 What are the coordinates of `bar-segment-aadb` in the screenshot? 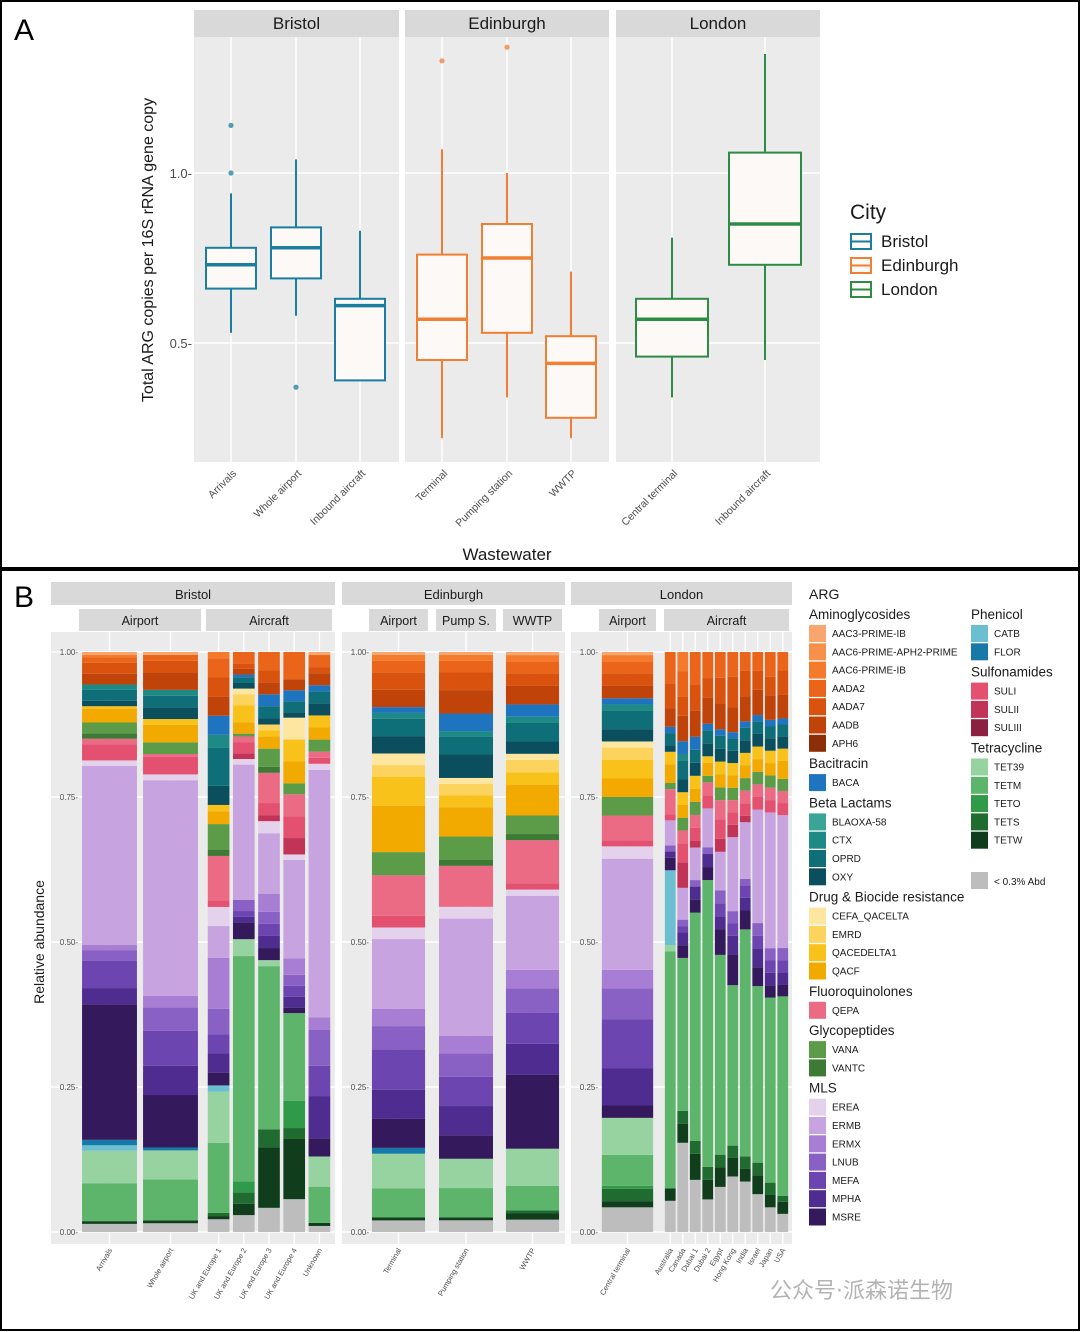 It's located at (708, 710).